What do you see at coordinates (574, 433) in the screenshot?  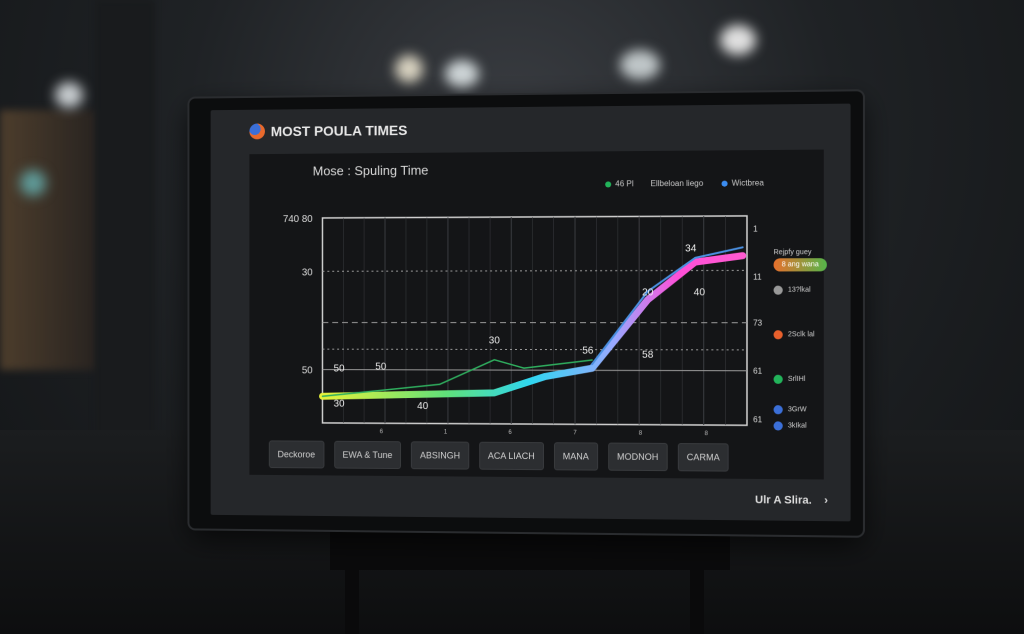 I see `x-tick-label: 7` at bounding box center [574, 433].